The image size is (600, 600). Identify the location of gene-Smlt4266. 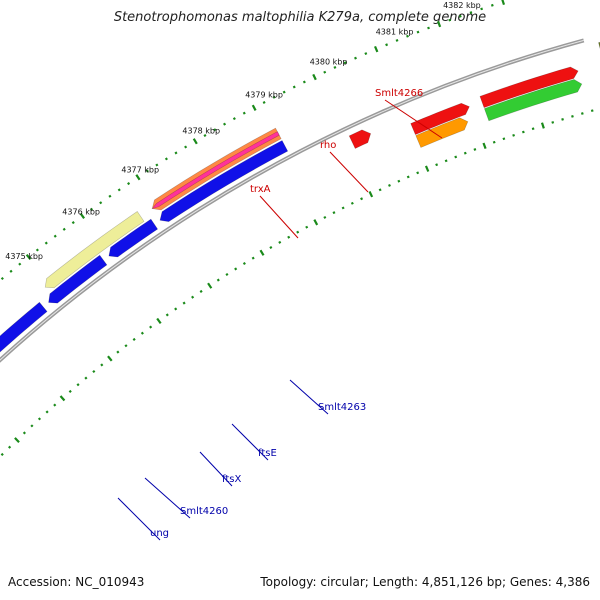
(533, 100).